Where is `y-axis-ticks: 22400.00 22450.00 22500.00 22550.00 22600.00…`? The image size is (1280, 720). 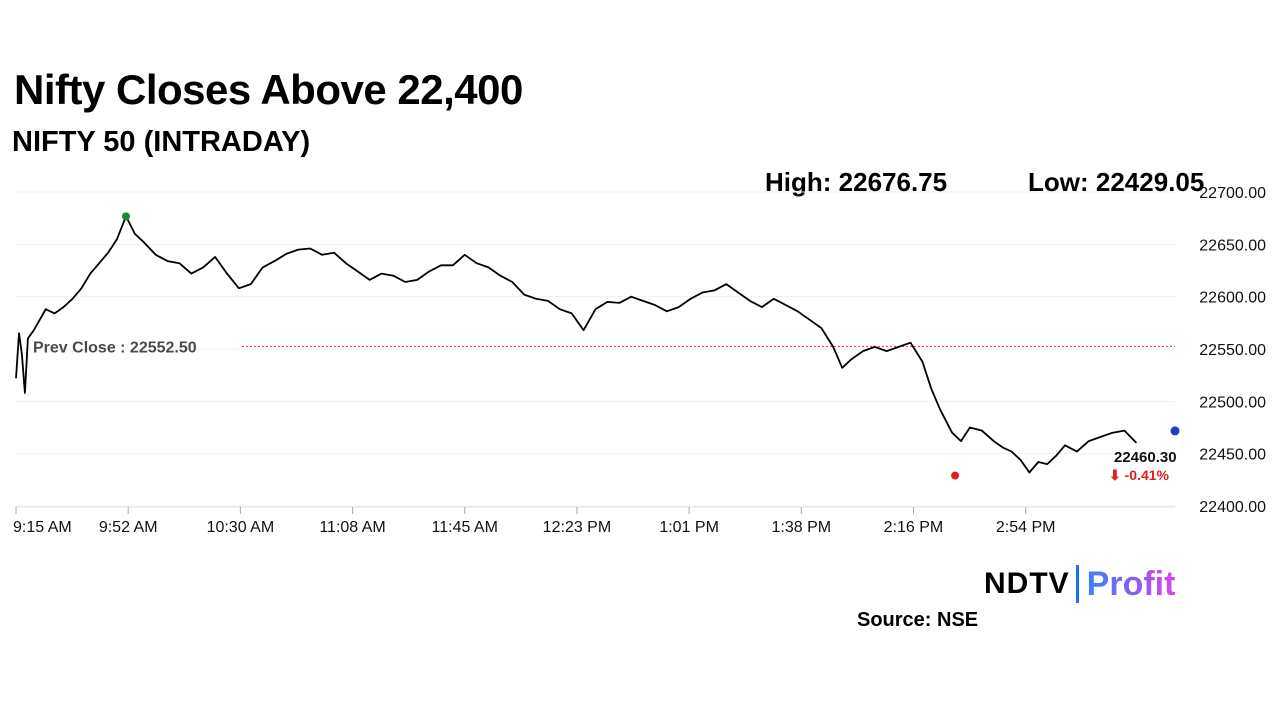
y-axis-ticks: 22400.00 22450.00 22500.00 22550.00 22600.00… is located at coordinates (1232, 350).